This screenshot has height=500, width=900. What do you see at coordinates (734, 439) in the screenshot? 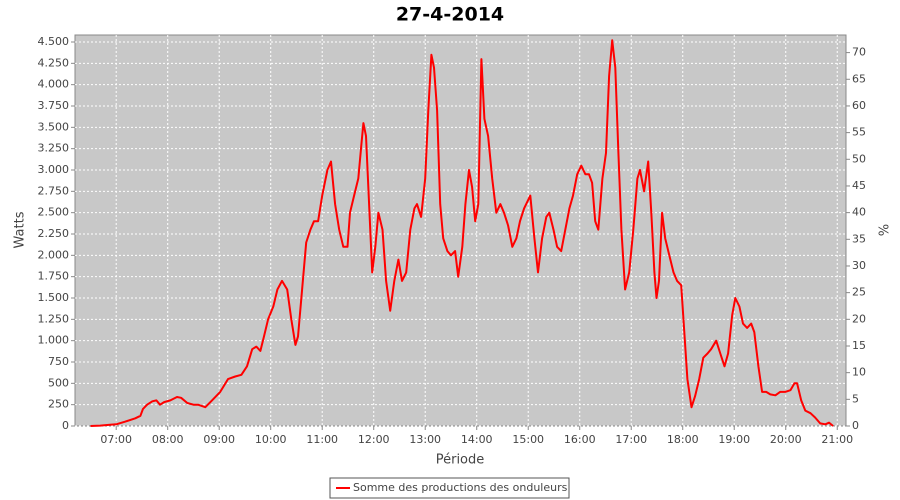
I see `x-tick-label: 19:00` at bounding box center [734, 439].